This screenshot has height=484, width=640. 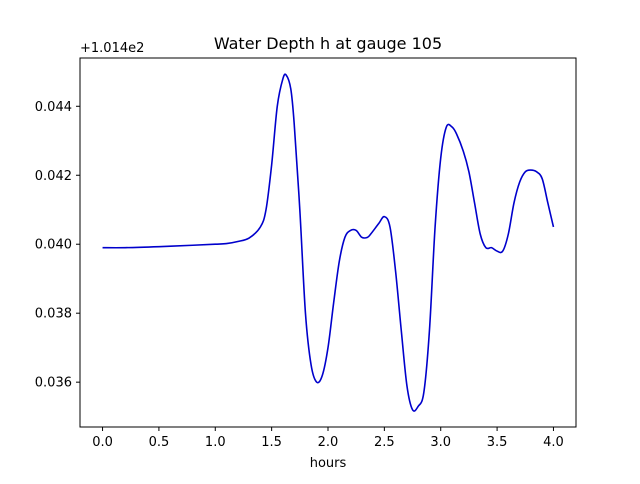 What do you see at coordinates (53, 245) in the screenshot?
I see `y-tick-label: 0.040` at bounding box center [53, 245].